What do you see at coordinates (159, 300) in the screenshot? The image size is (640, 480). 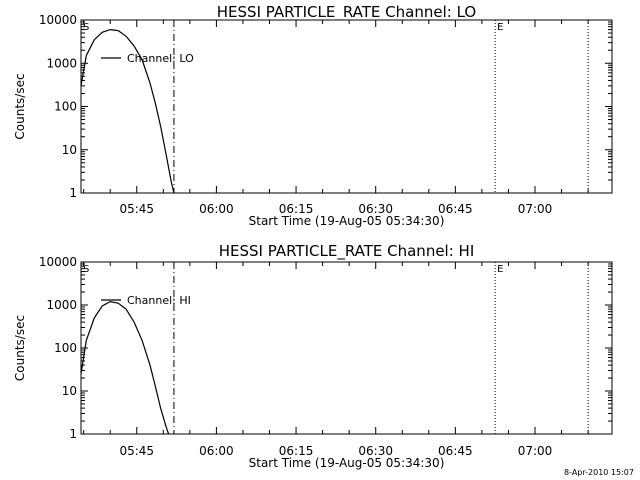 I see `legend-label: Channel: HI` at bounding box center [159, 300].